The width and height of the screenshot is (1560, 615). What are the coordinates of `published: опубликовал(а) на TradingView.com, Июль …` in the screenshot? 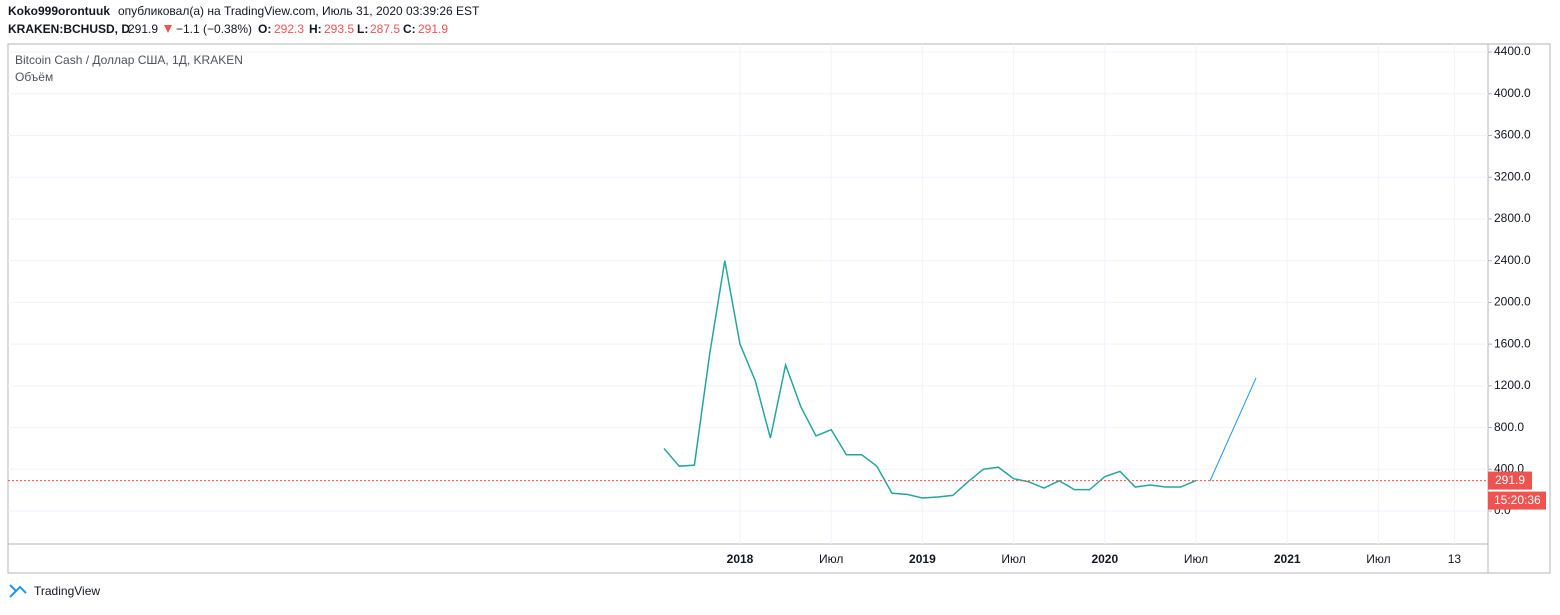 It's located at (299, 11).